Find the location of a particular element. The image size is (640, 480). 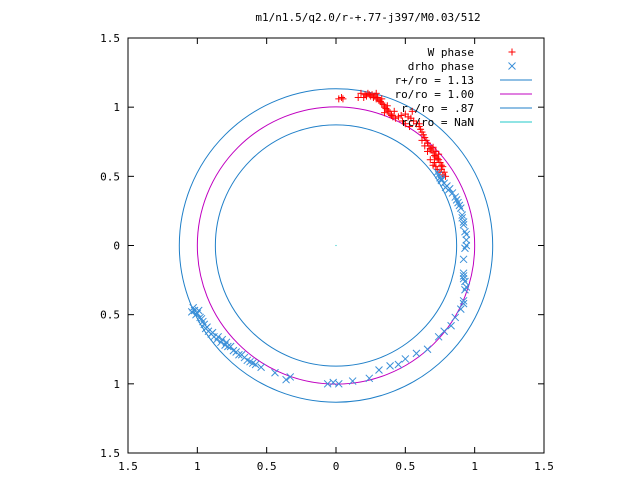

legend-marker is located at coordinates (512, 66).